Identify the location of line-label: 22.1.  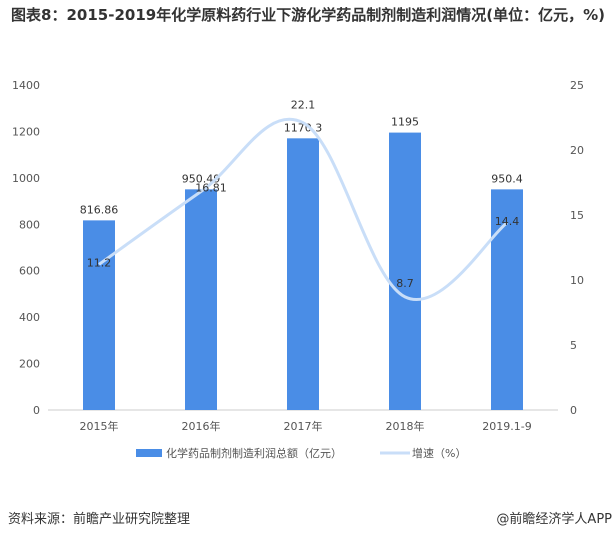
(303, 105).